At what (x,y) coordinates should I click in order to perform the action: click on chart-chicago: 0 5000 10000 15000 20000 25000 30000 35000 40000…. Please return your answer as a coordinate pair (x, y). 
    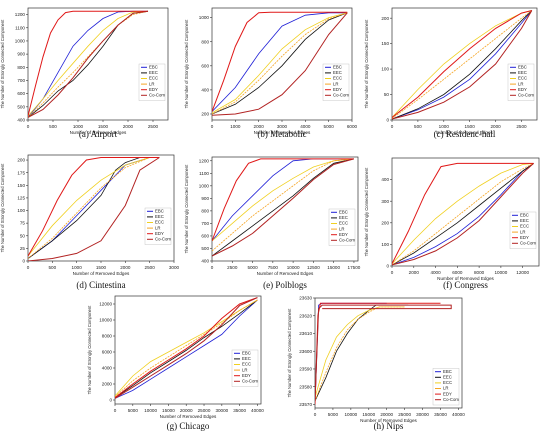
    Looking at the image, I should click on (175, 363).